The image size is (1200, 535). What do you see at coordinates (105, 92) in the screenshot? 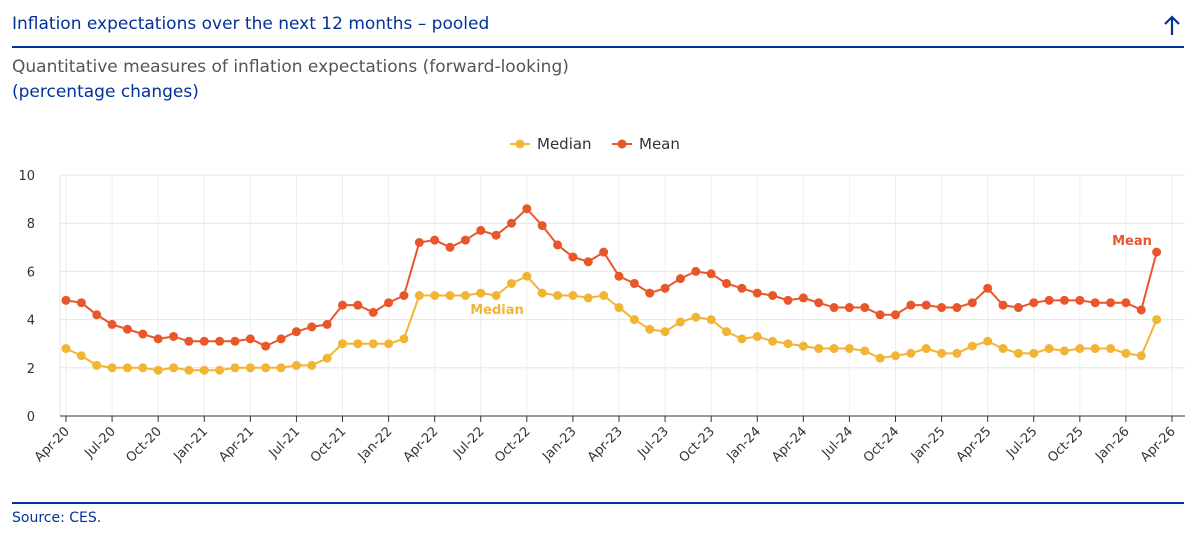
I see `units: (percentage changes)` at bounding box center [105, 92].